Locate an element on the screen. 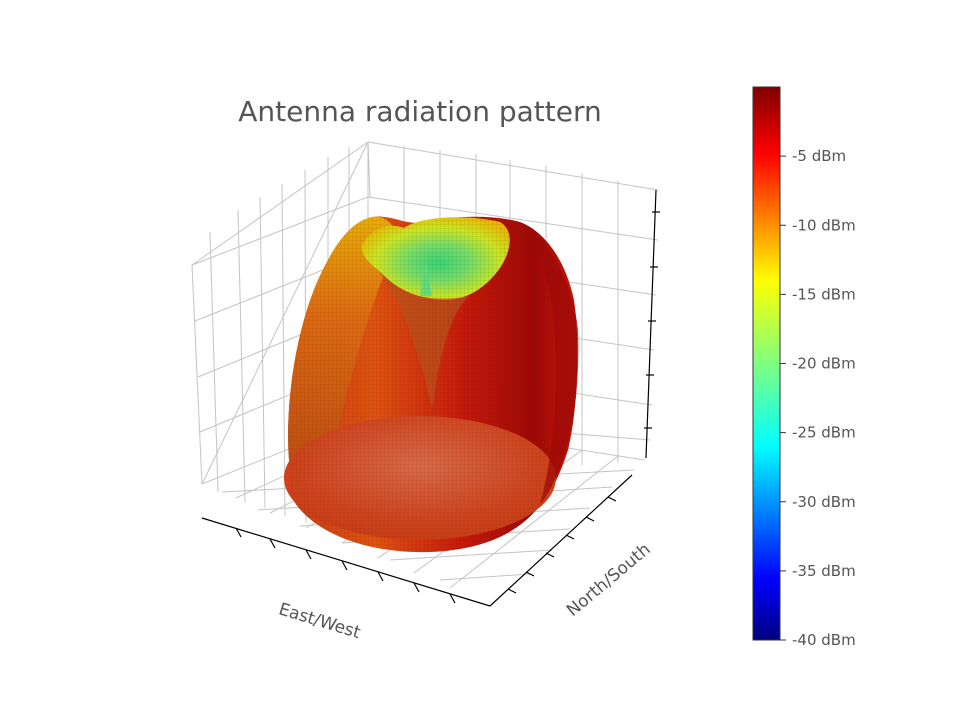 The image size is (960, 720). surface-mesh is located at coordinates (433, 384).